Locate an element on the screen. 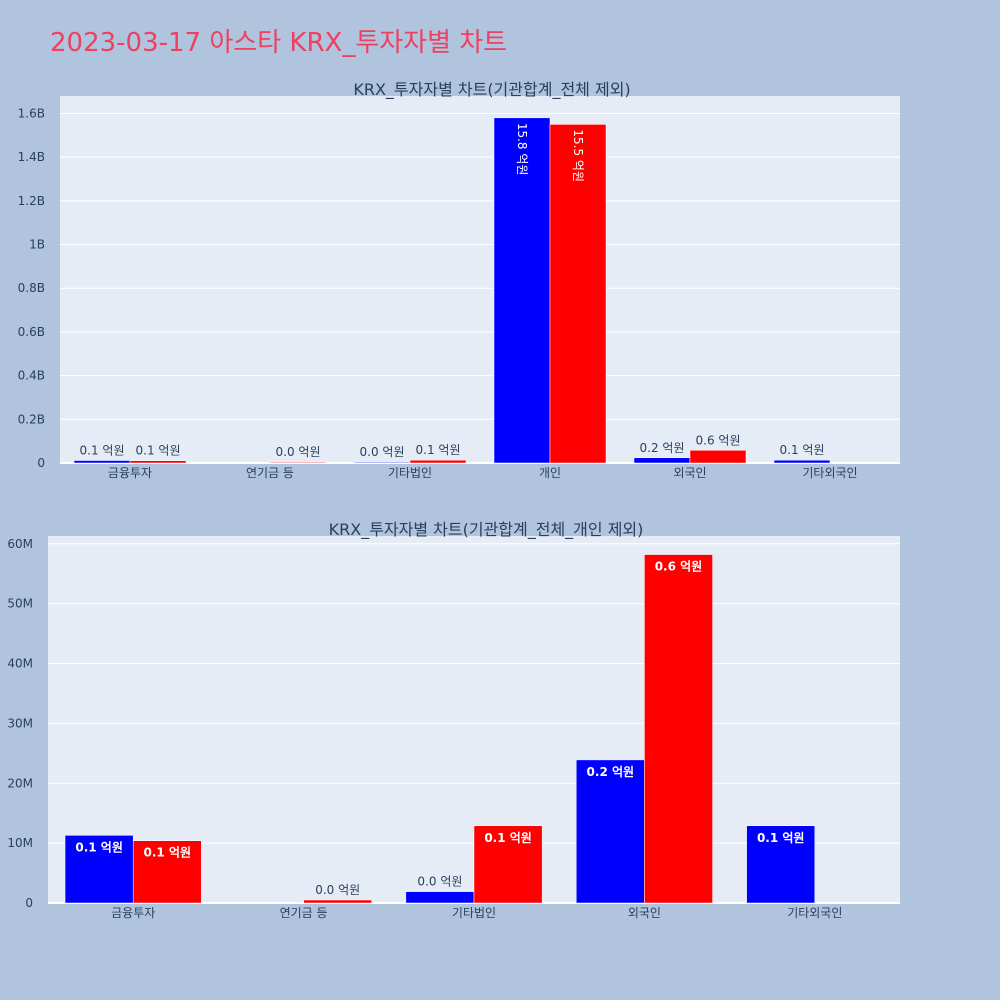 The height and width of the screenshot is (1000, 1000). y-tick-label: 0.6B is located at coordinates (31, 332).